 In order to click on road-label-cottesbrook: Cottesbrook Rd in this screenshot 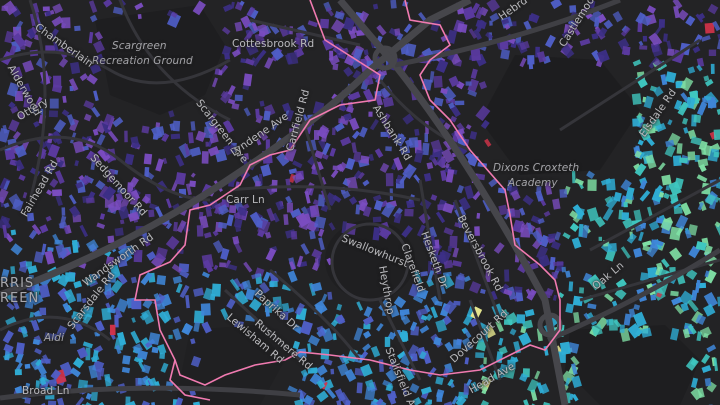, I will do `click(273, 44)`.